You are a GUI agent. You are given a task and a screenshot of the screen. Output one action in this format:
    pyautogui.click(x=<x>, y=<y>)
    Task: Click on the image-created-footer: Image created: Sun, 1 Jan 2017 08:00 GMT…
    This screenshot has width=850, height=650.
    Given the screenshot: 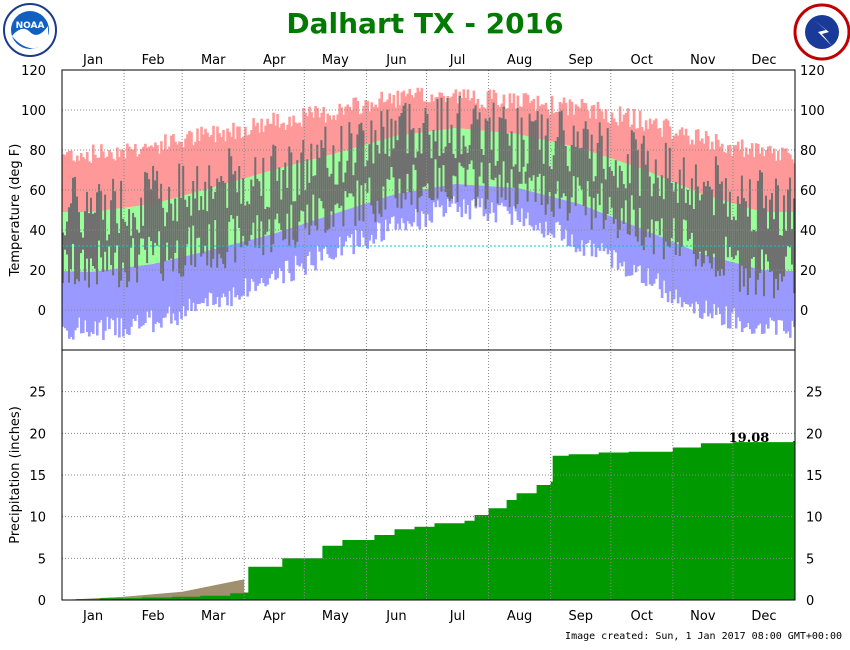 What is the action you would take?
    pyautogui.click(x=703, y=636)
    